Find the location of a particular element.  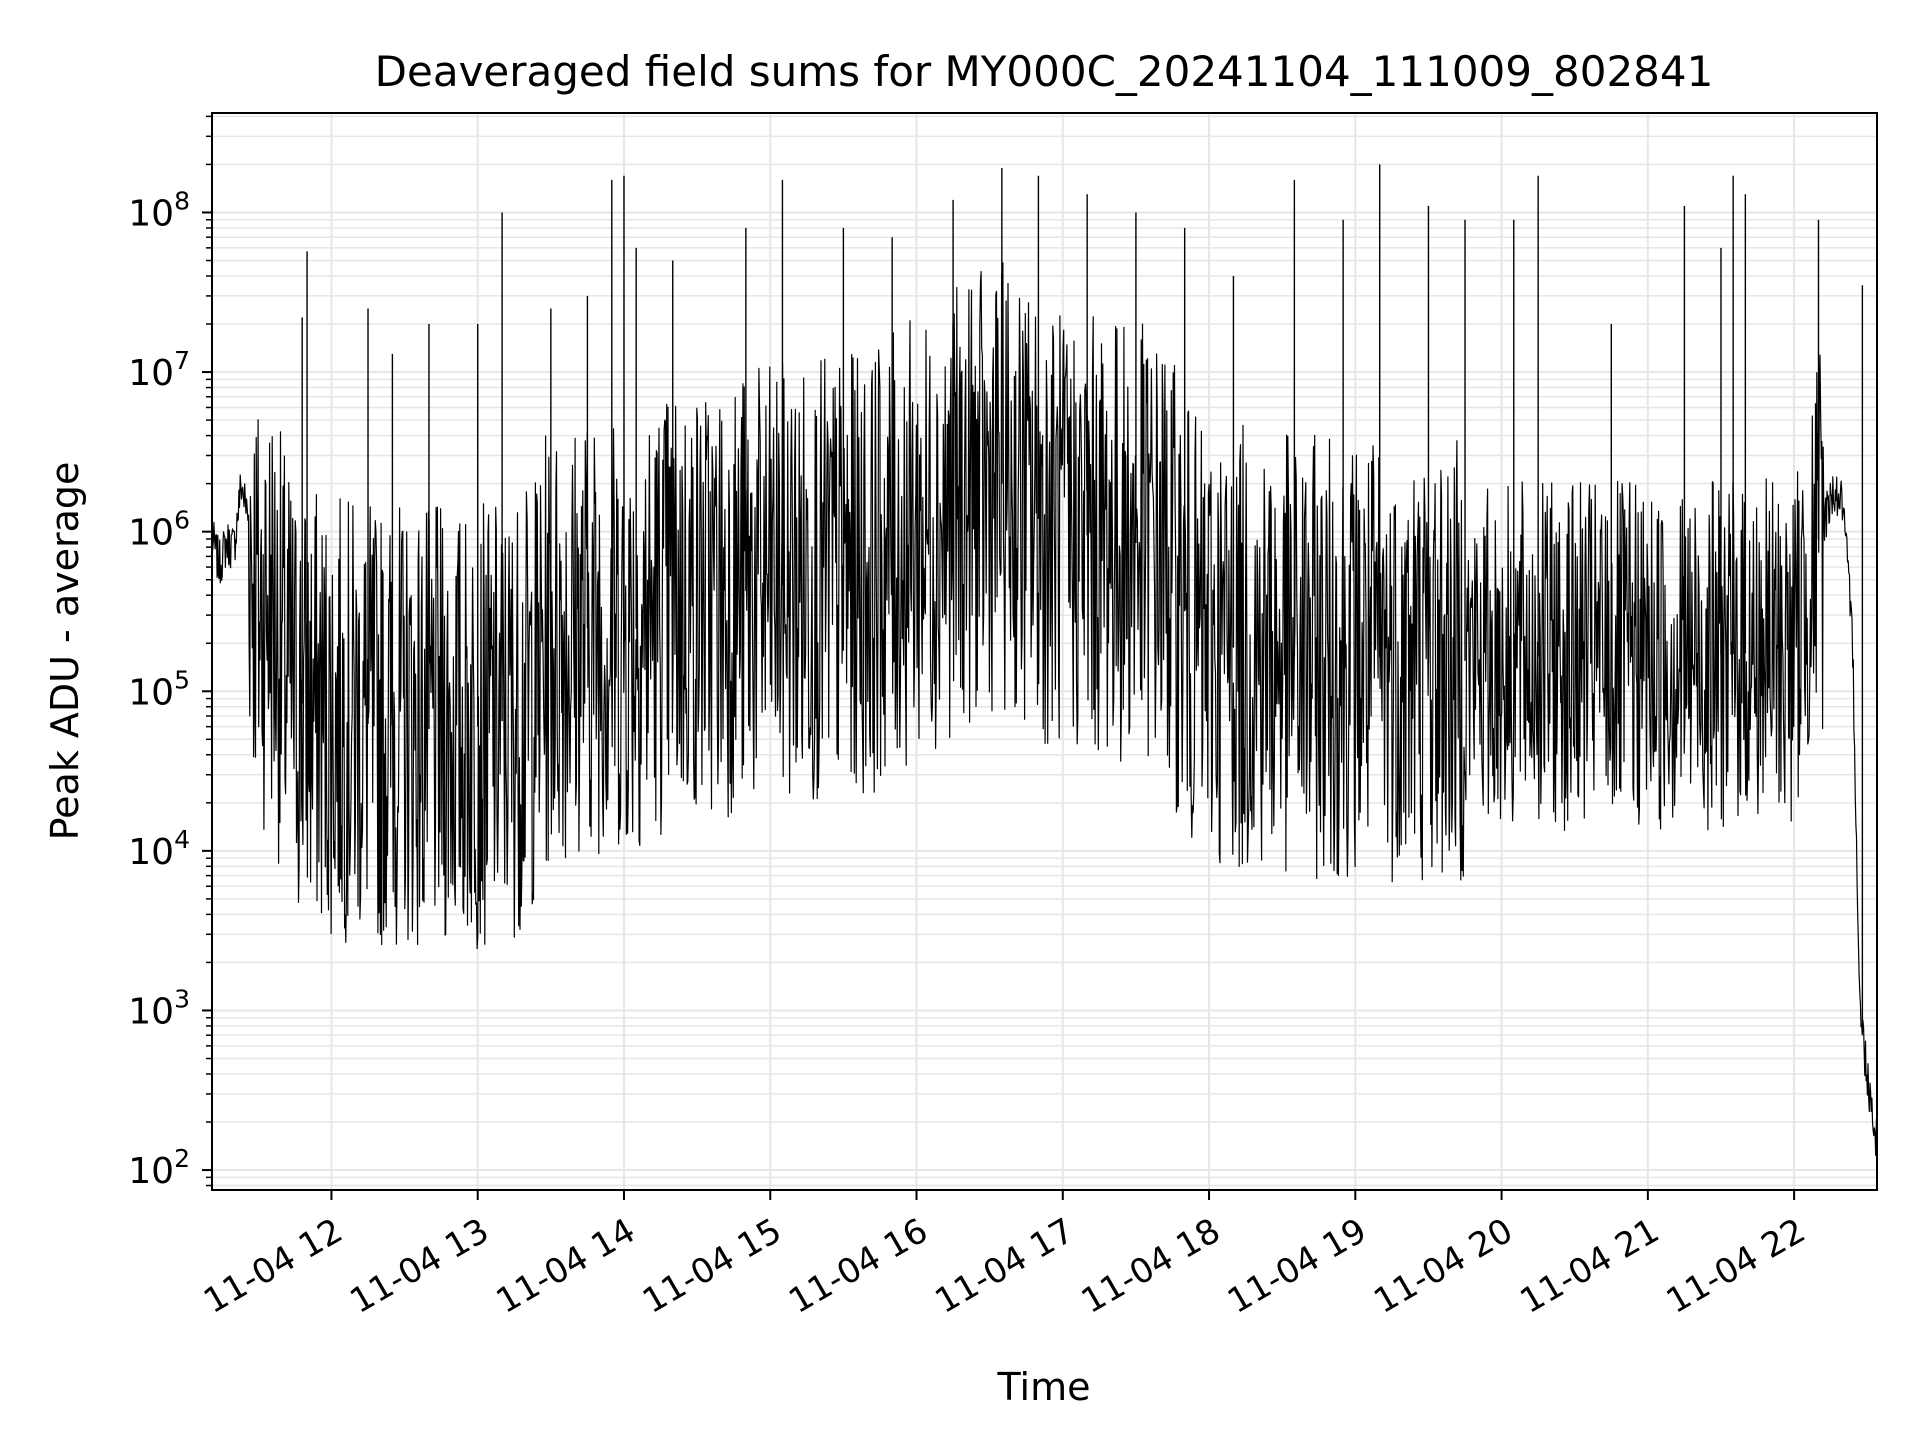

y-axis-label: Peak ADU - average is located at coordinates (65, 651).